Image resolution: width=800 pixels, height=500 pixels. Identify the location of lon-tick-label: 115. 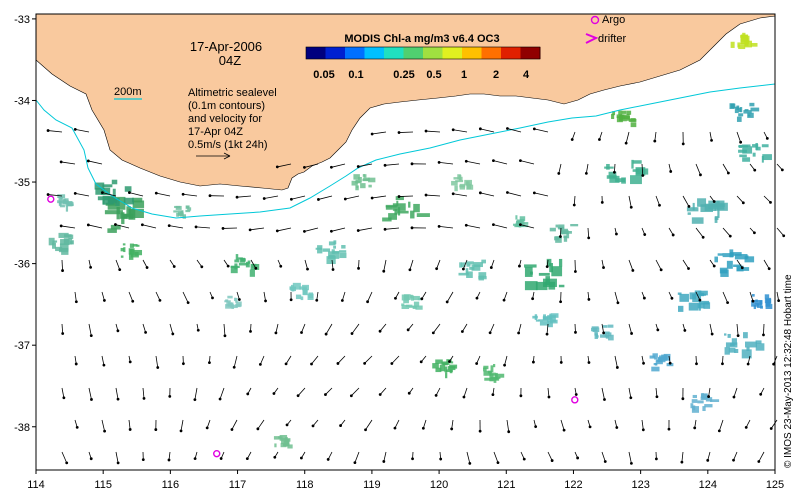
(103, 485).